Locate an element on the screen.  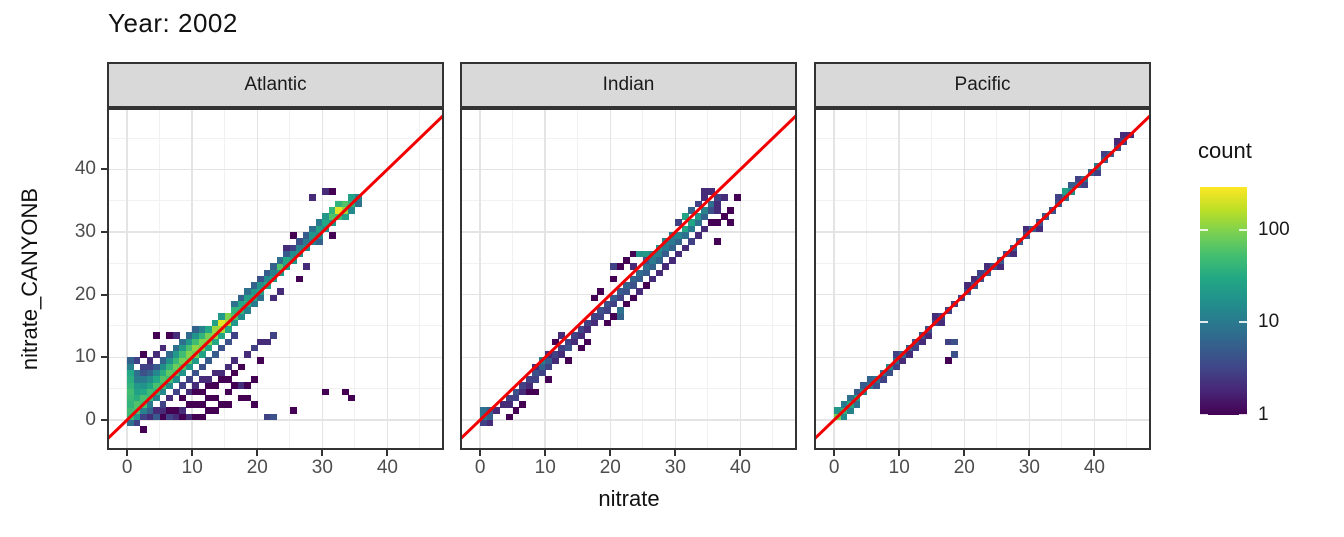
y-axis-tick-mark is located at coordinates (104, 232).